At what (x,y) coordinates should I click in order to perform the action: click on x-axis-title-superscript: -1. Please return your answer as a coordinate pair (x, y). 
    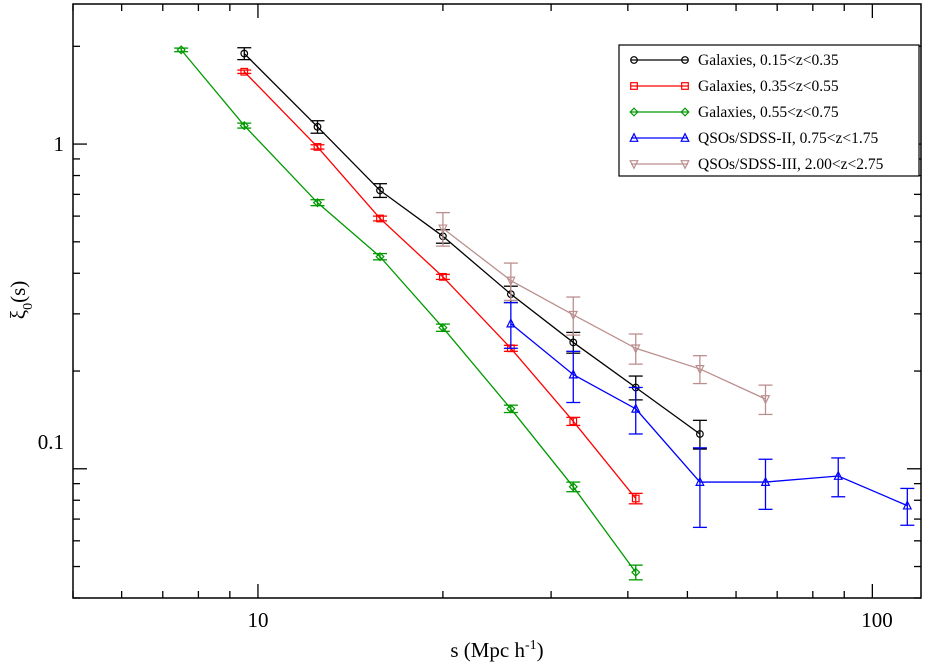
    Looking at the image, I should click on (531, 645).